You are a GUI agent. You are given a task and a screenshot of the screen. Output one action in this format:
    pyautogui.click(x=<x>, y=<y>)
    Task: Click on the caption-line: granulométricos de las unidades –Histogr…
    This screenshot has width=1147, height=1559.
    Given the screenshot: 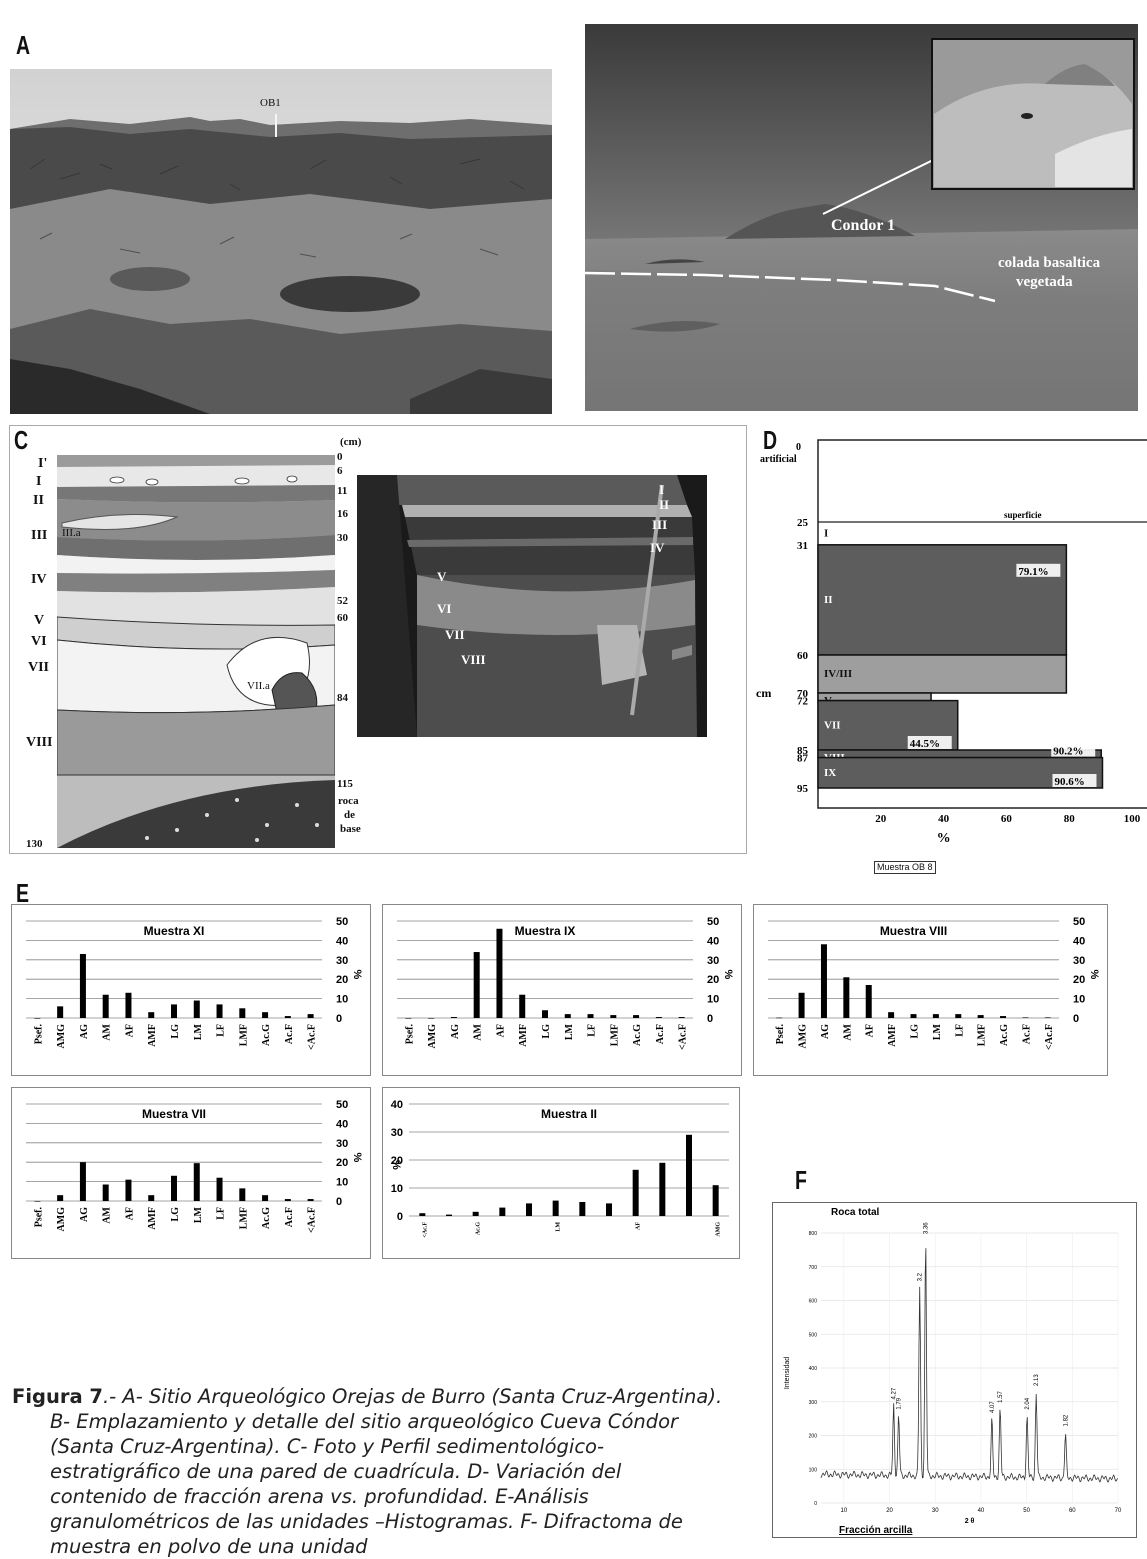 What is the action you would take?
    pyautogui.click(x=366, y=1521)
    